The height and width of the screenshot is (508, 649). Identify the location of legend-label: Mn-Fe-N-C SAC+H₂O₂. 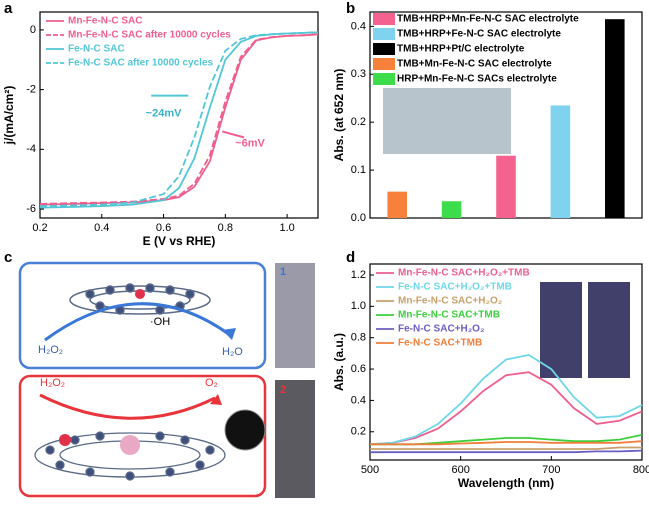
(450, 301).